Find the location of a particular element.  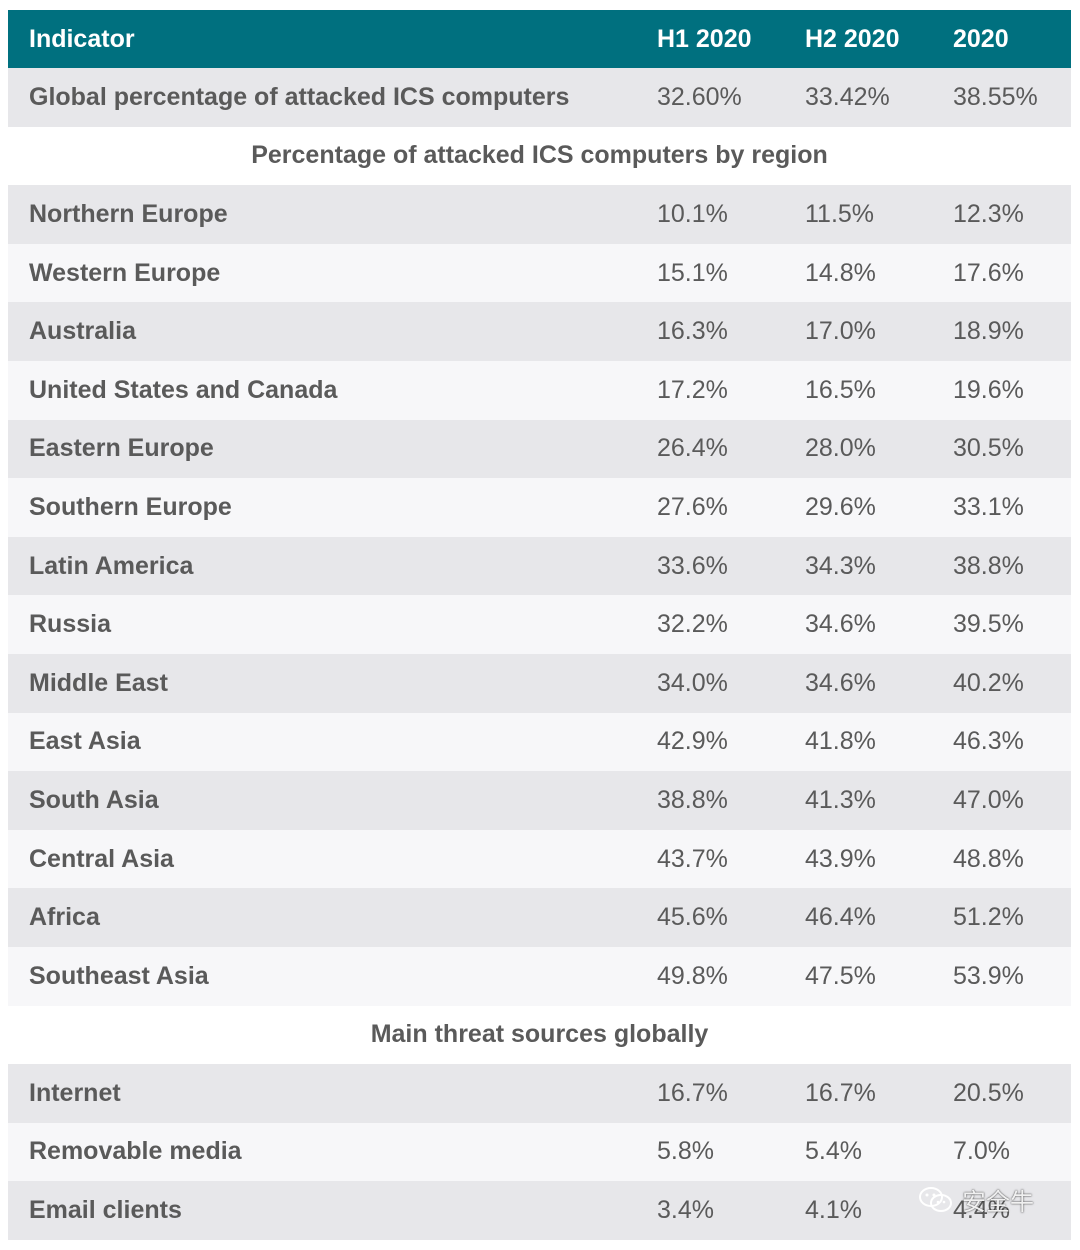

cell-year: 46.3% is located at coordinates (988, 741).